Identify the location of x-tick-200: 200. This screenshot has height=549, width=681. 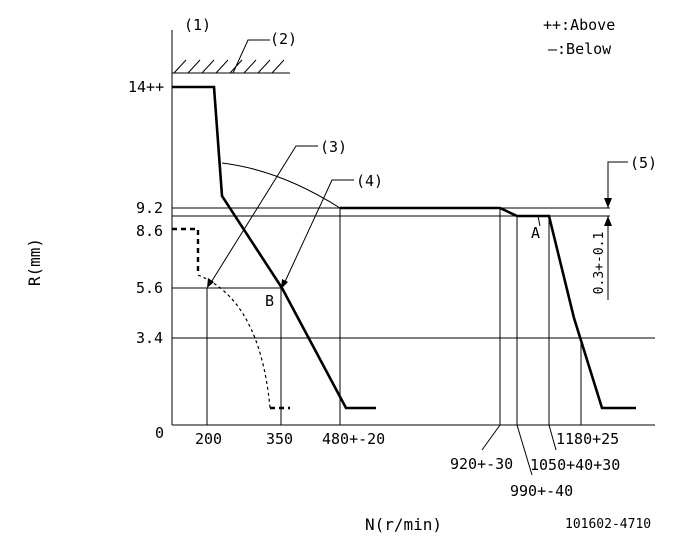
(208, 439).